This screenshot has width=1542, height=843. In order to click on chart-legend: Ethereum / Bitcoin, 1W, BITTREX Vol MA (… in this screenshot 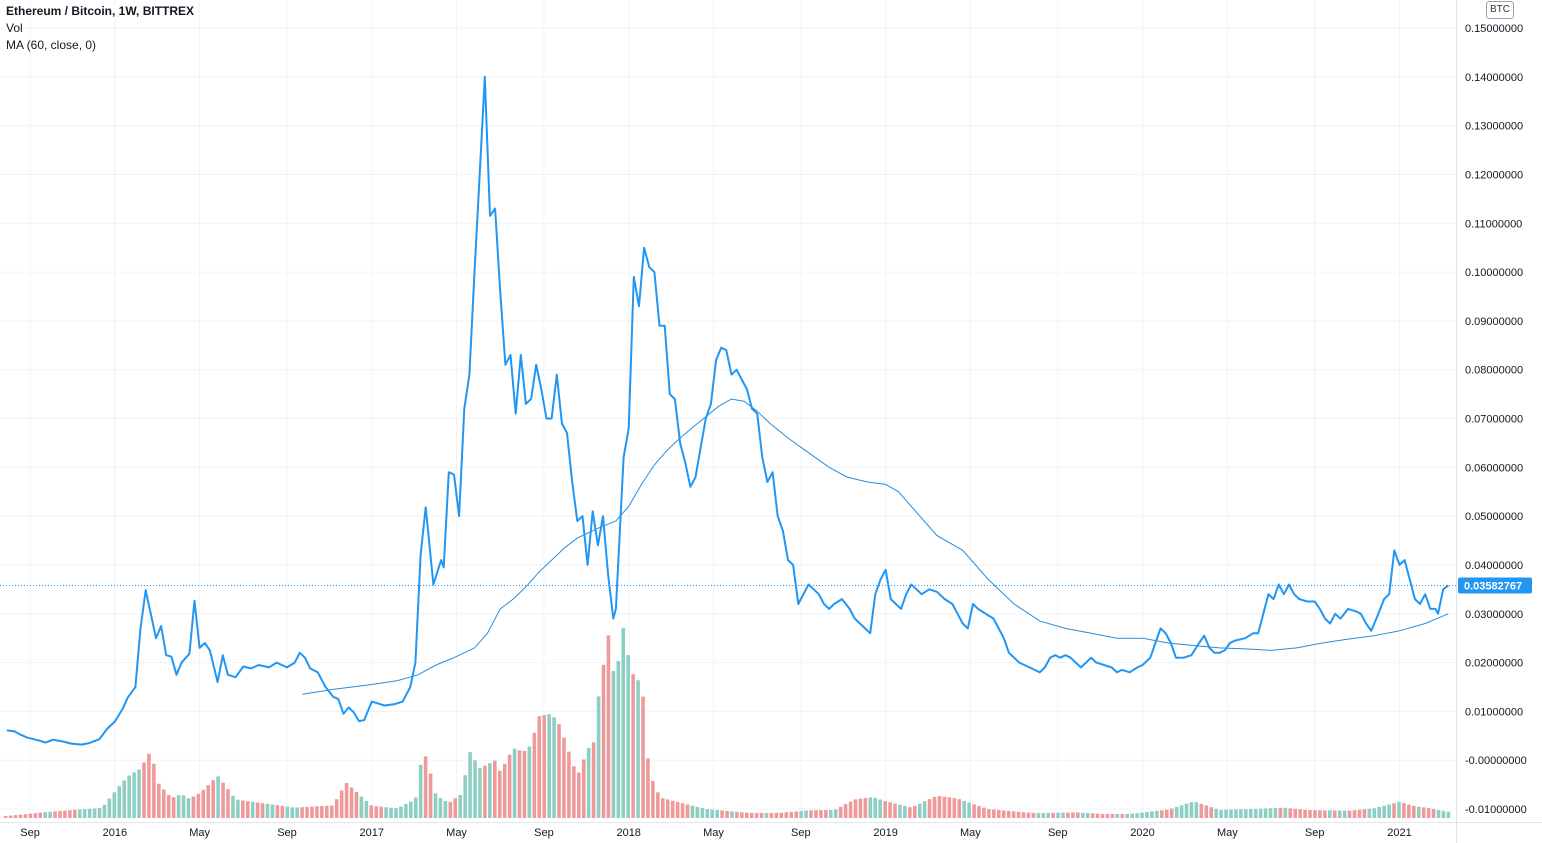, I will do `click(100, 28)`.